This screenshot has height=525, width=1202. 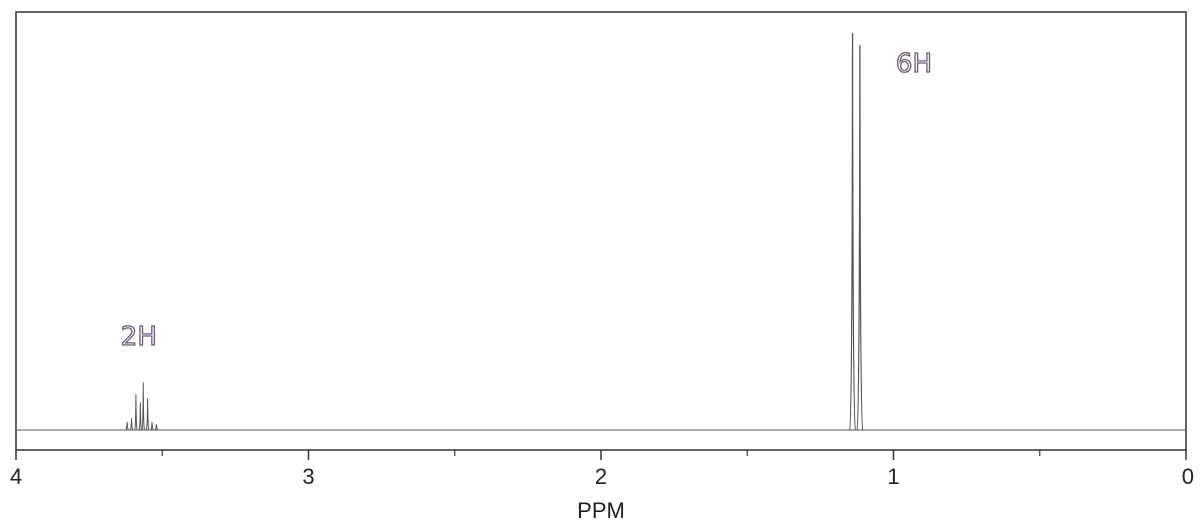 I want to click on x-tick-label: 0, so click(x=1188, y=476).